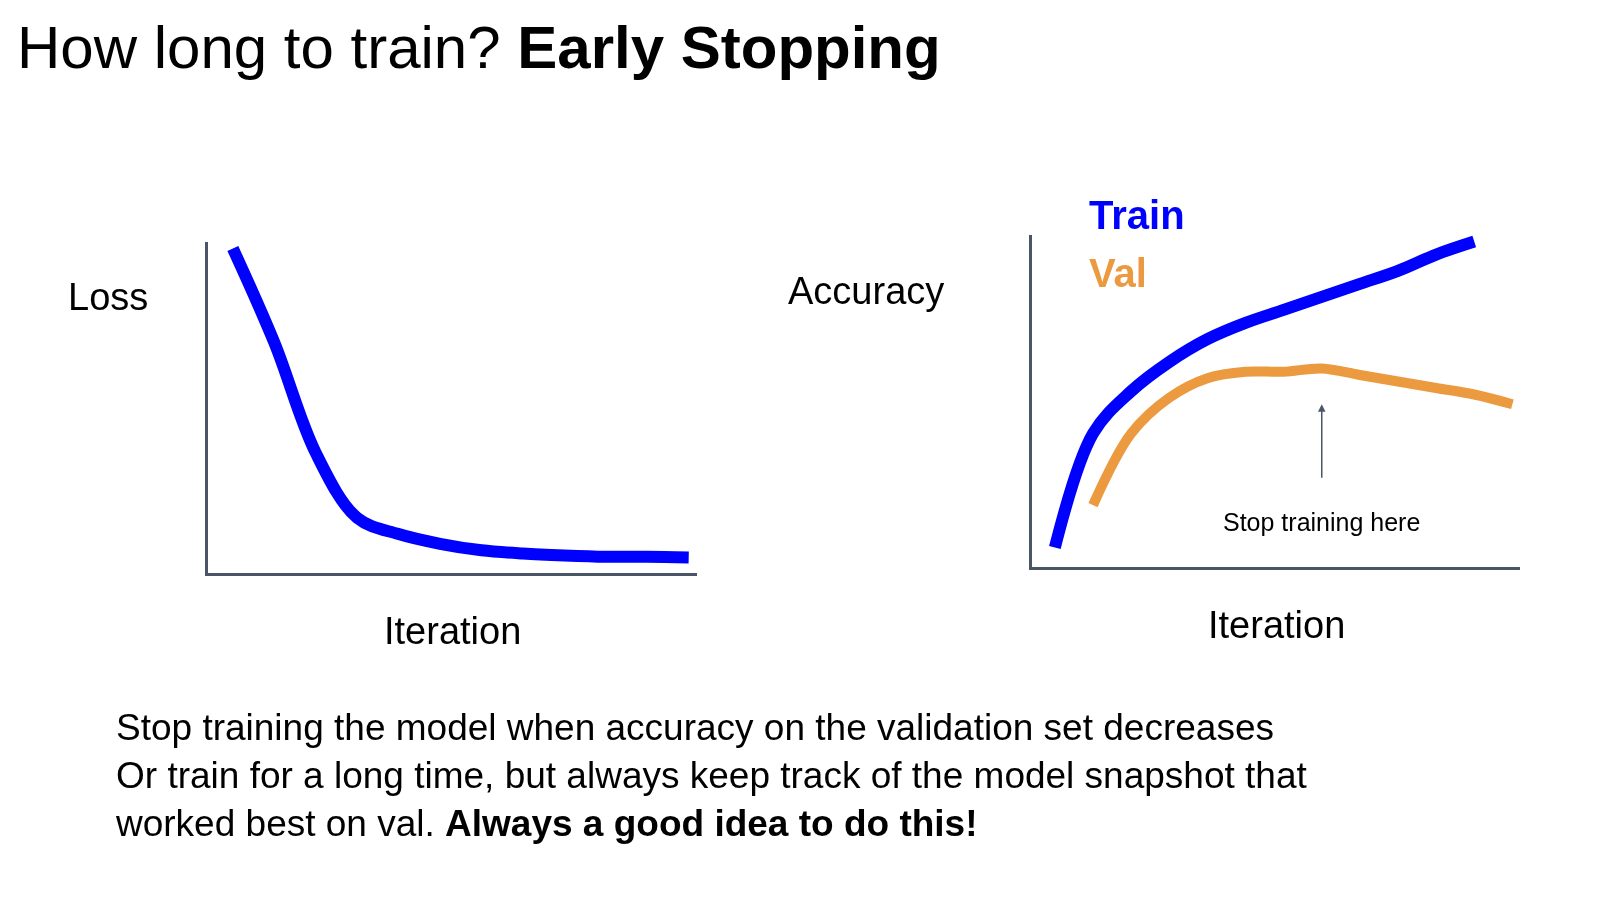  What do you see at coordinates (712, 776) in the screenshot?
I see `text: Or train for a long time, but always keep track of the model snapshot that` at bounding box center [712, 776].